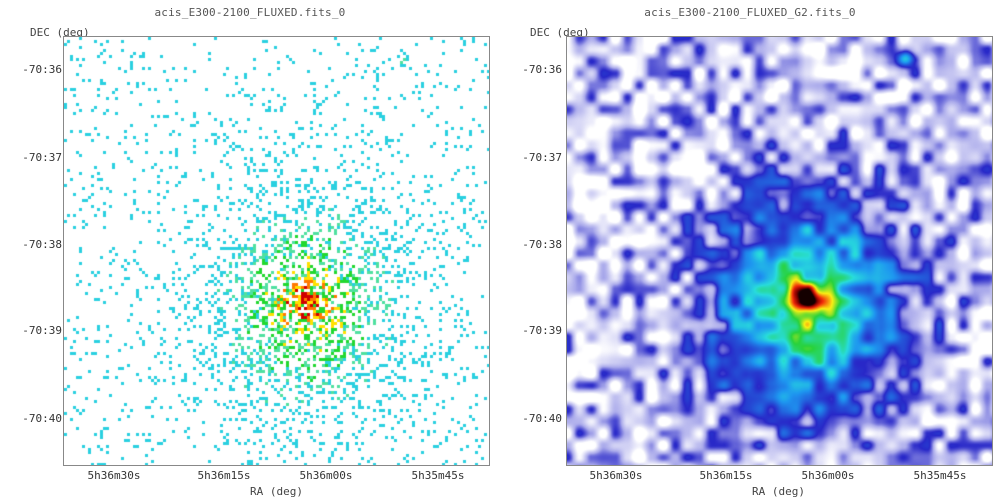 Image resolution: width=1000 pixels, height=504 pixels. What do you see at coordinates (616, 475) in the screenshot?
I see `right-ra-tick: 5h36m30s` at bounding box center [616, 475].